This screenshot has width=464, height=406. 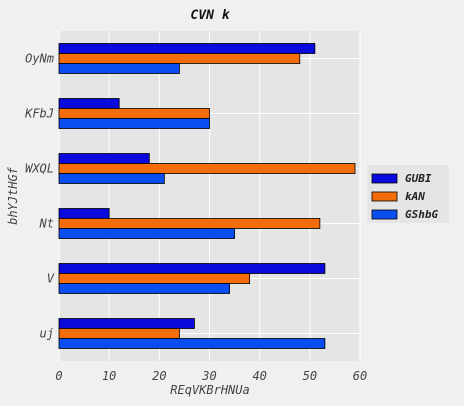 I want to click on legend-label: GUBI, so click(x=418, y=178).